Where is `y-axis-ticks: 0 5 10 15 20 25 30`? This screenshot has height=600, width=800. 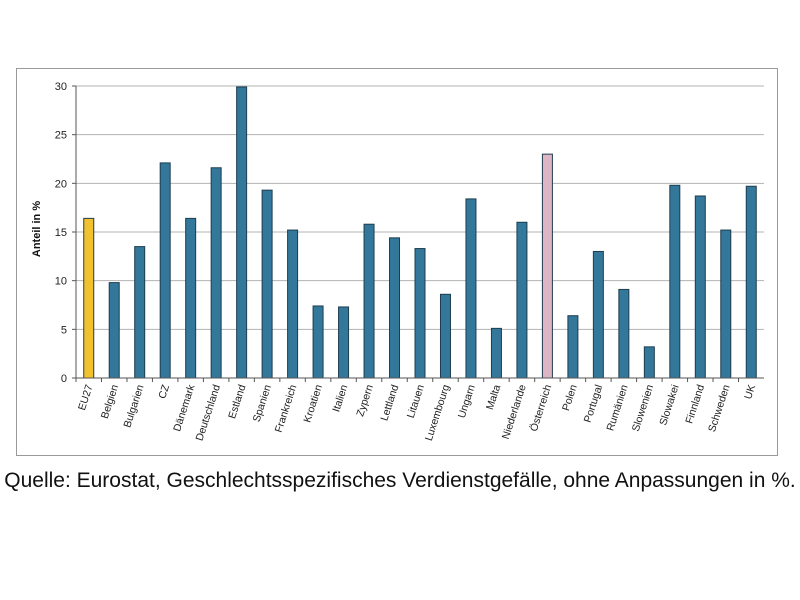
y-axis-ticks: 0 5 10 15 20 25 30 is located at coordinates (65, 233).